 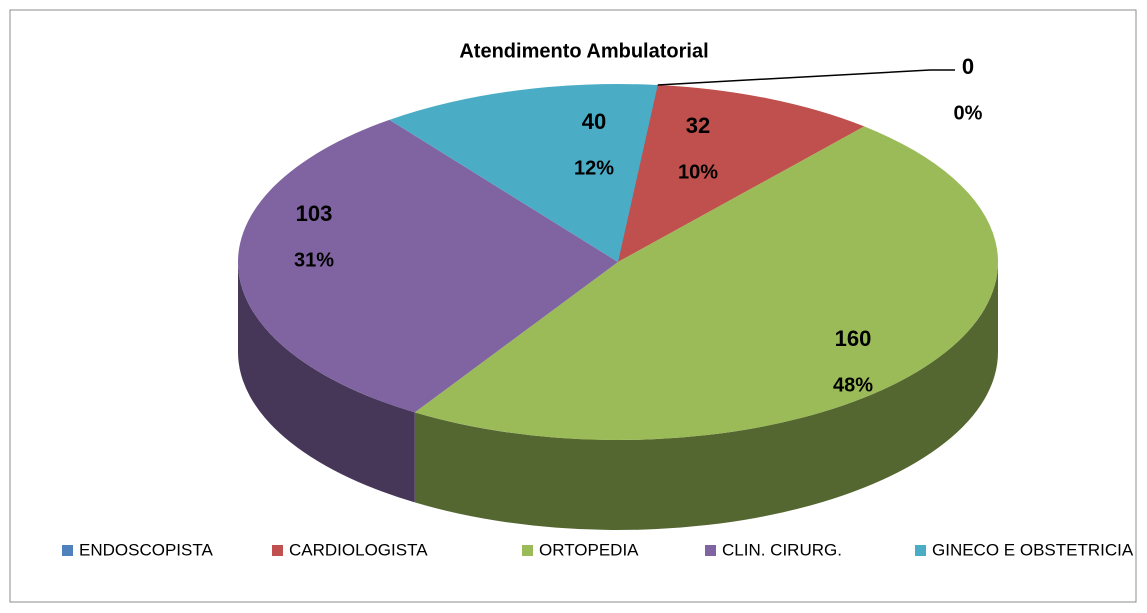 I want to click on percent-label: 10%, so click(x=698, y=172).